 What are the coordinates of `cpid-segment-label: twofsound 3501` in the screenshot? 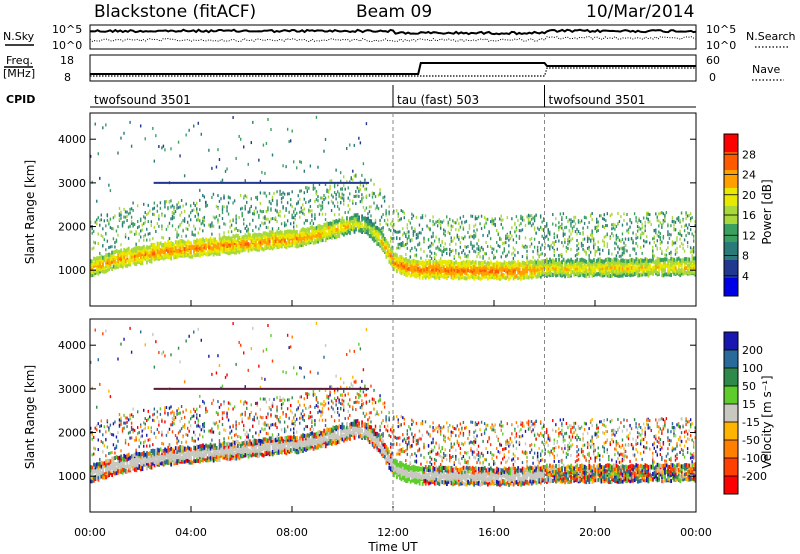 It's located at (597, 100).